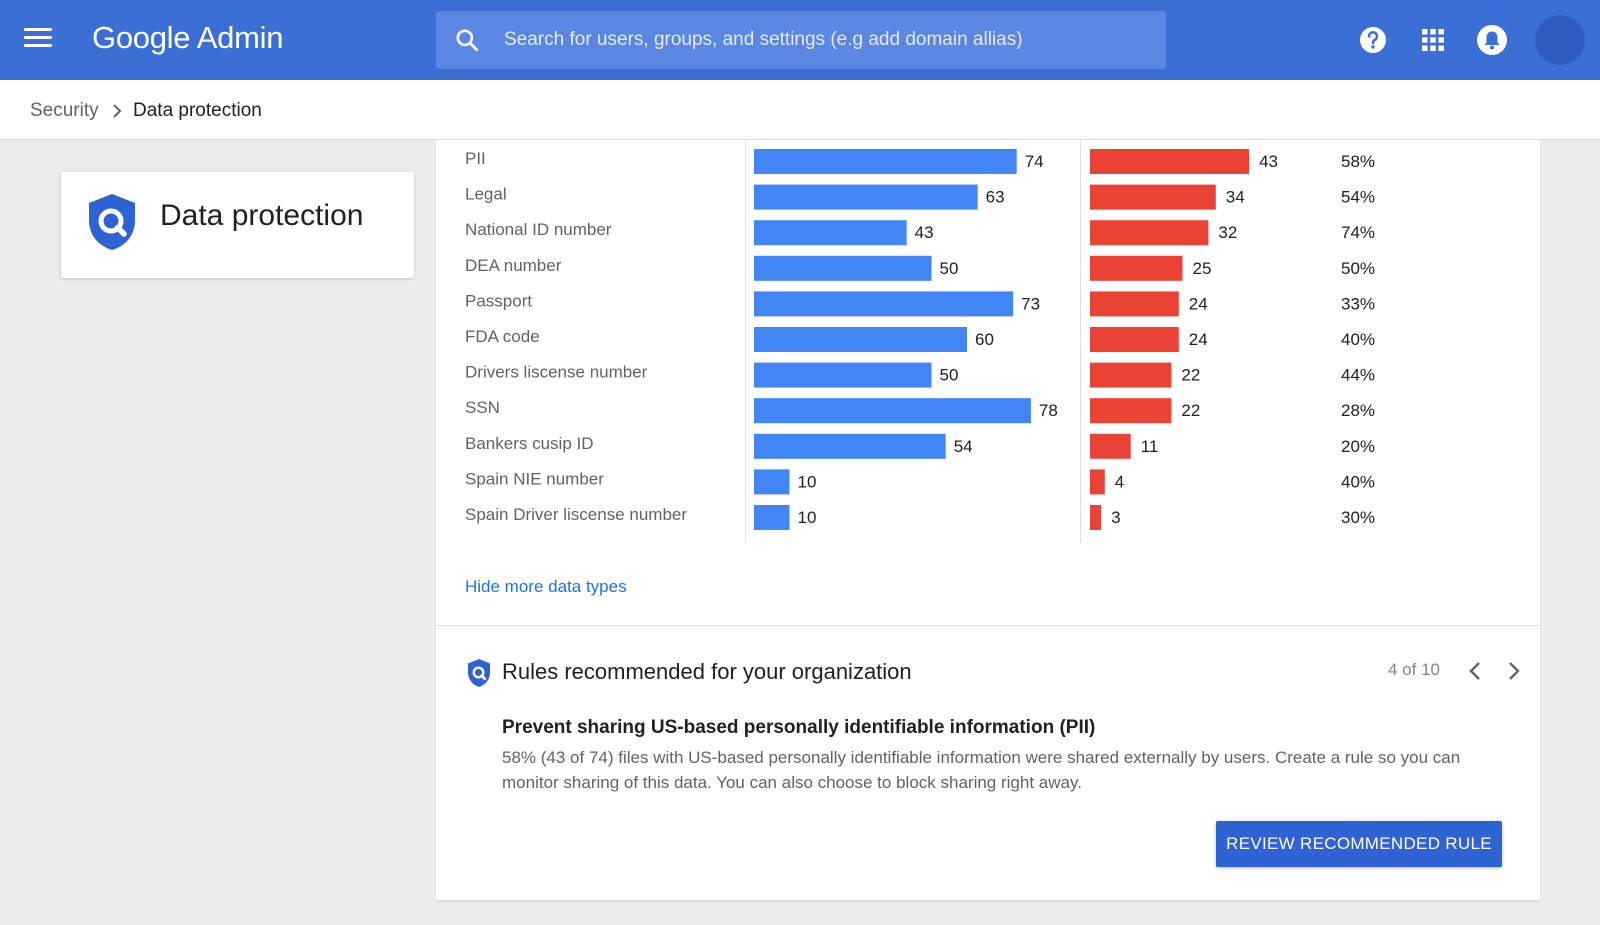 Image resolution: width=1600 pixels, height=925 pixels. Describe the element at coordinates (534, 478) in the screenshot. I see `category-label: Spain NIE number` at that location.